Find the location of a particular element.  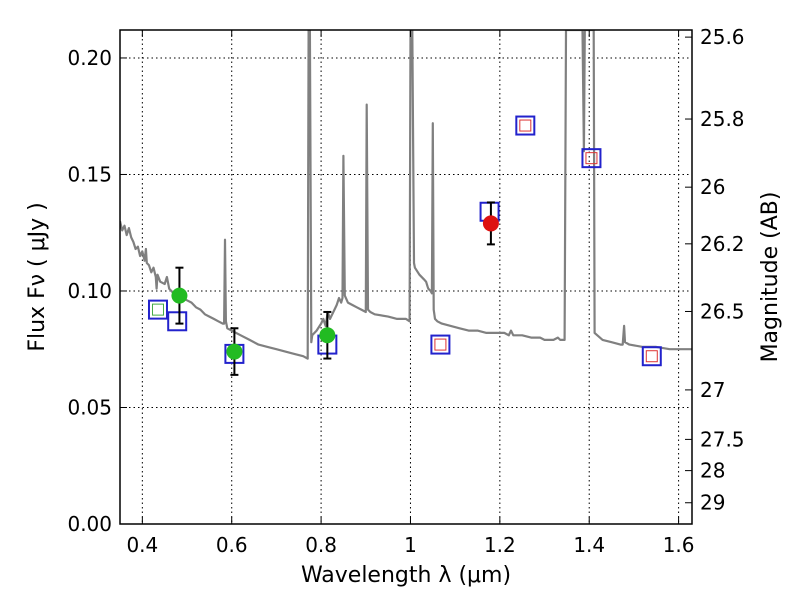

x-tick-label: 0.8 is located at coordinates (321, 545).